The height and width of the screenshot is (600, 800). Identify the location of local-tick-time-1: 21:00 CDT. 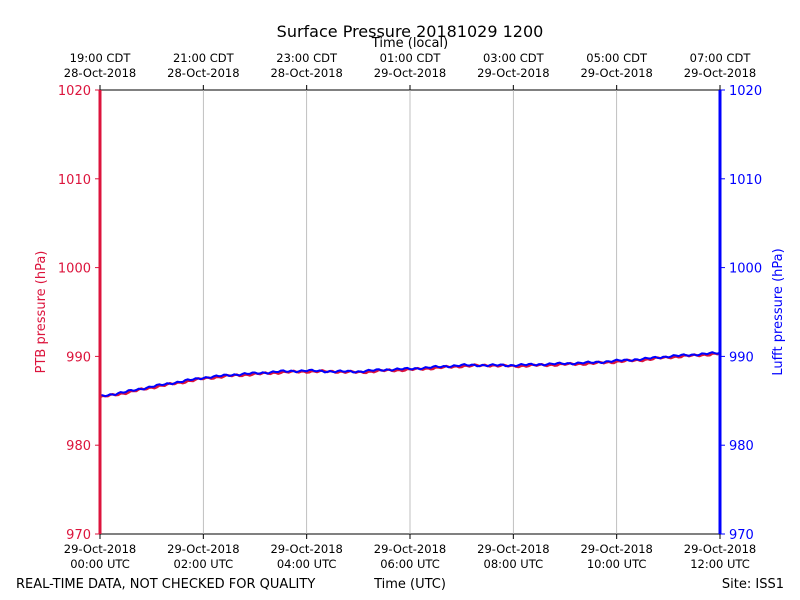
(204, 58).